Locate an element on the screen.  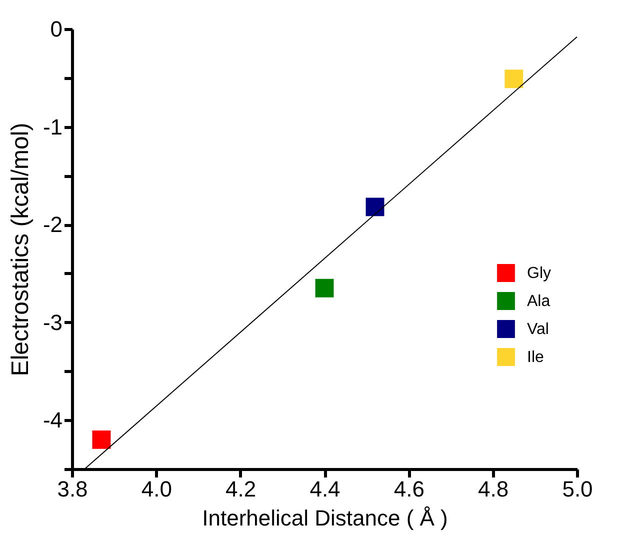
x-tick-label: 4.2 is located at coordinates (241, 489).